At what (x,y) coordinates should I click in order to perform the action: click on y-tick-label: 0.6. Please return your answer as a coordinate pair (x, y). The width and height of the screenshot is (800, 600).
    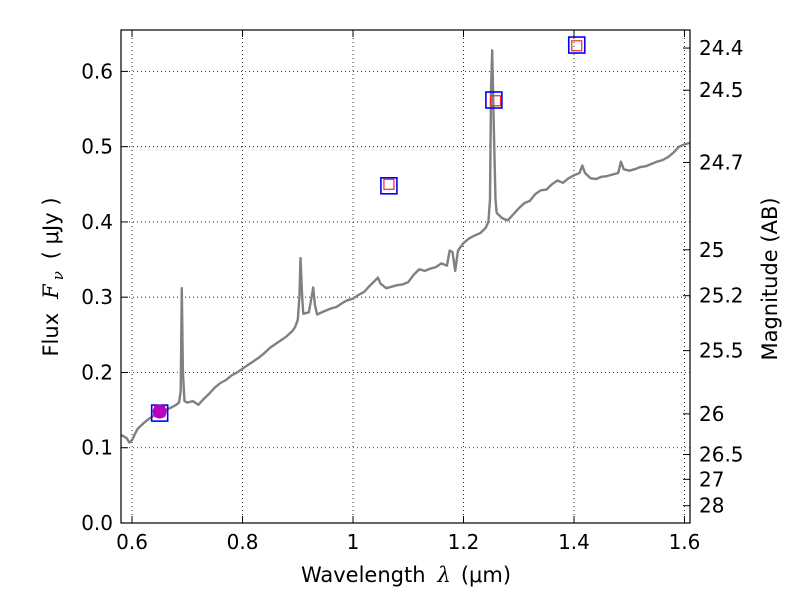
    Looking at the image, I should click on (97, 71).